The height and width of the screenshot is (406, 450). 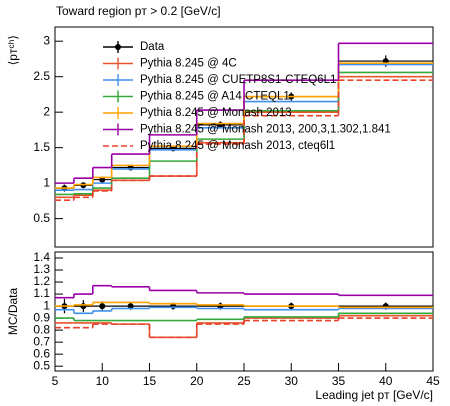 What do you see at coordinates (433, 381) in the screenshot?
I see `x-tick-label: 45` at bounding box center [433, 381].